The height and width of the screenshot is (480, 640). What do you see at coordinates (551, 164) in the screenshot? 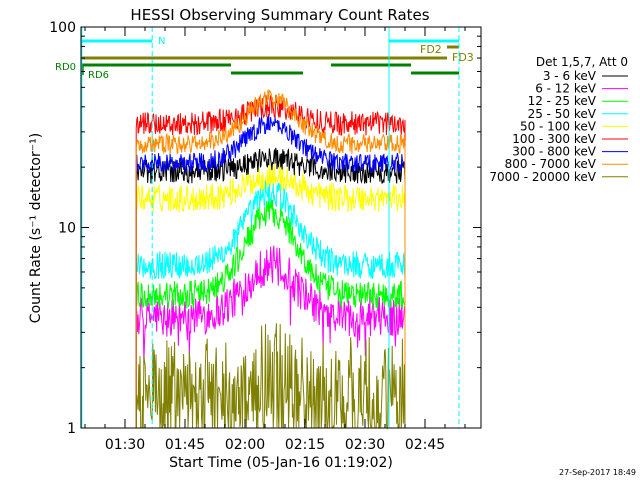
I see `legend-label: 800 - 7000 keV` at bounding box center [551, 164].